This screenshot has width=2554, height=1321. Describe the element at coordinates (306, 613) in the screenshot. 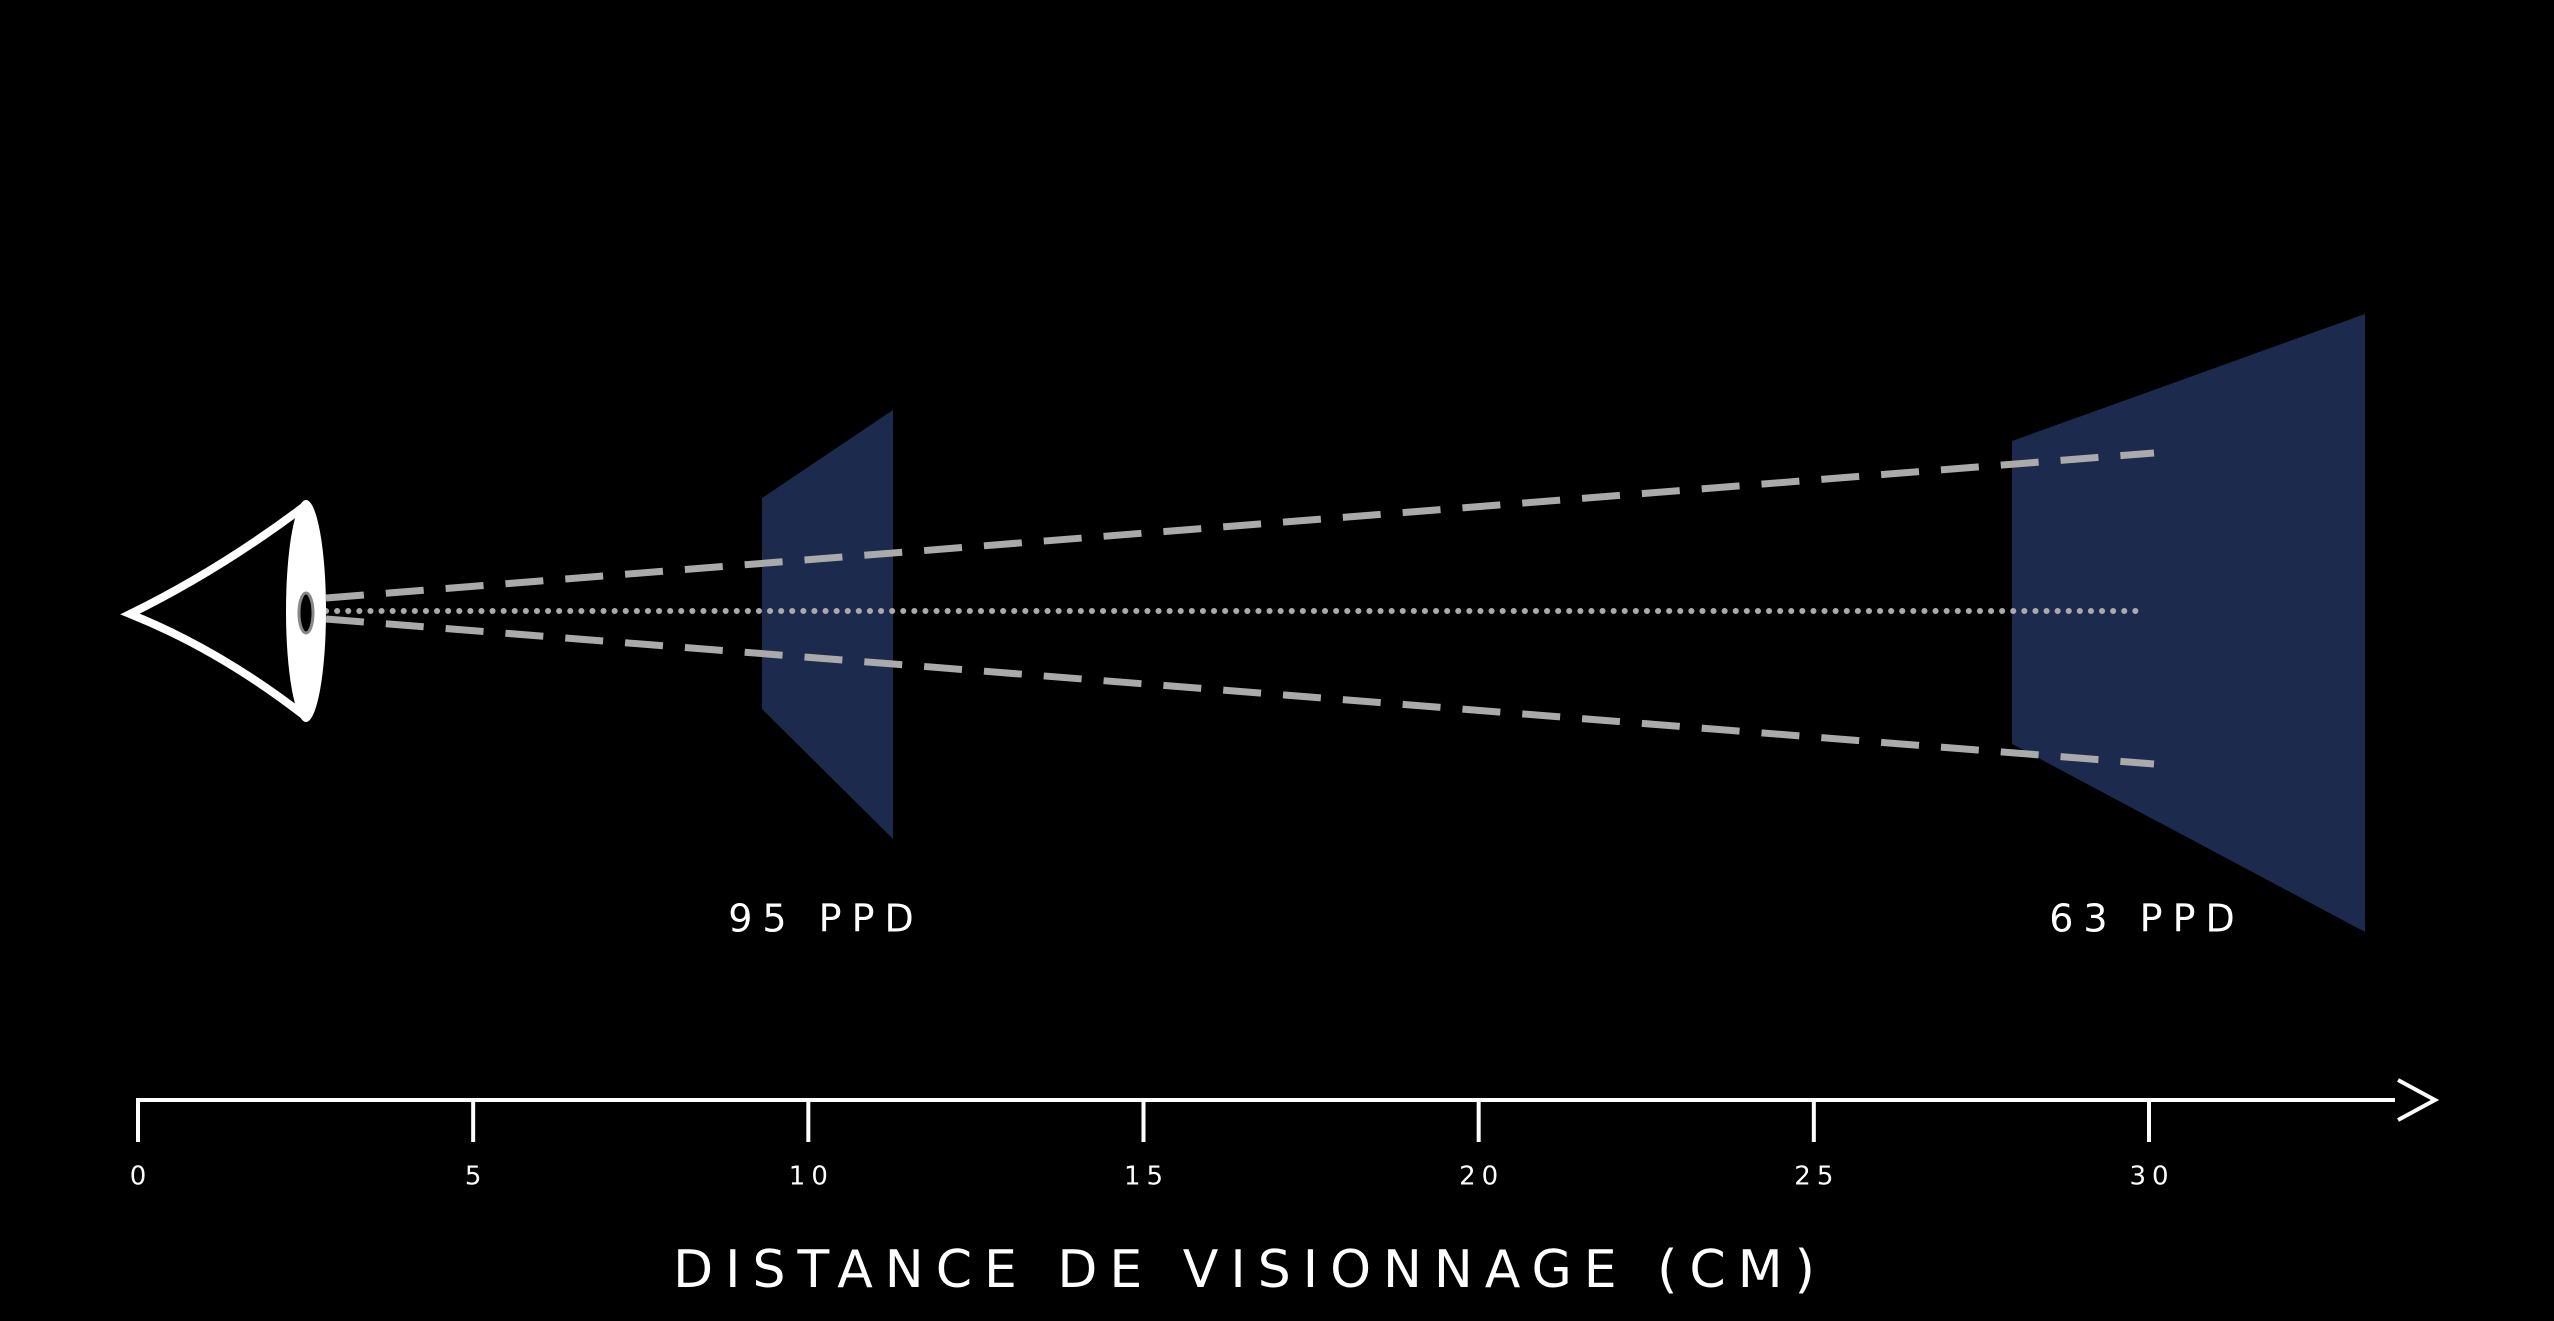

I see `eye-pupil` at that location.